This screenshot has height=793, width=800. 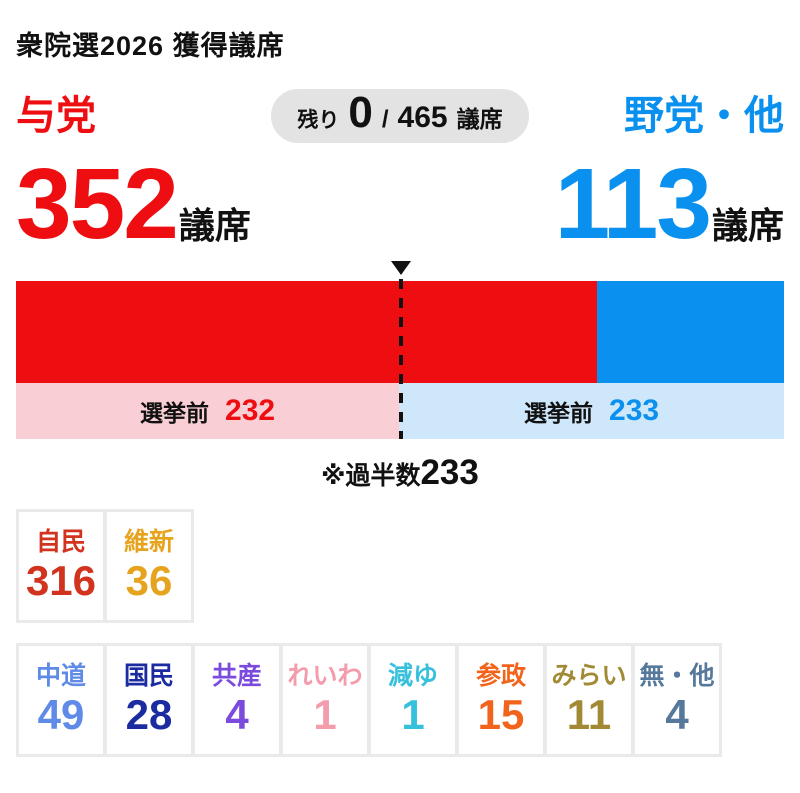 I want to click on majority-dashed-line, so click(x=400, y=359).